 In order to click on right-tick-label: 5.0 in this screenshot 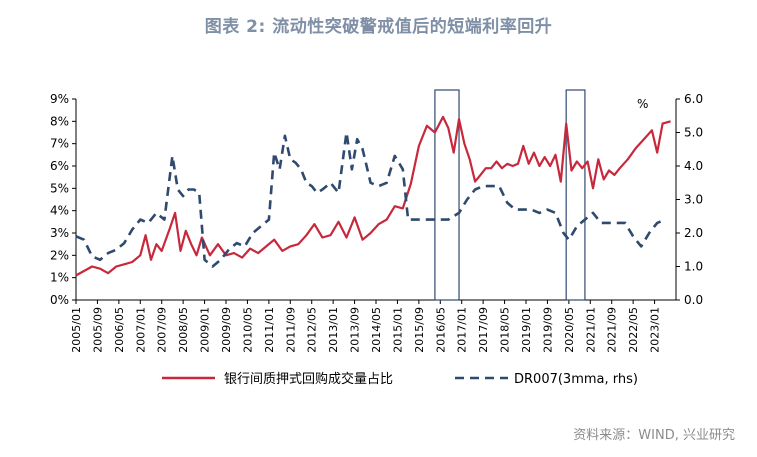, I will do `click(693, 133)`.